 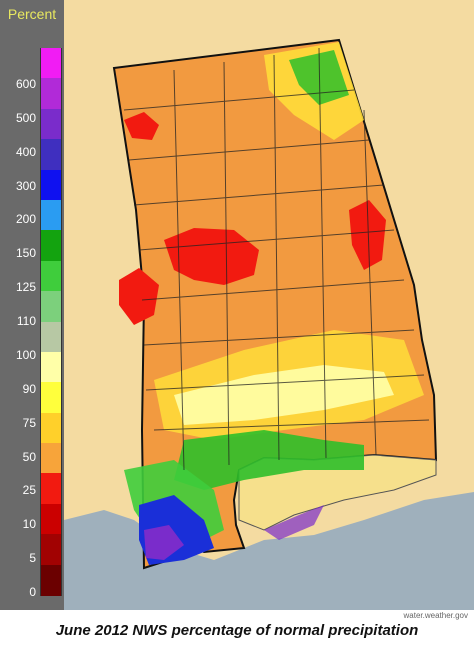 I want to click on data-source-credit: water.weather.gov, so click(x=435, y=615).